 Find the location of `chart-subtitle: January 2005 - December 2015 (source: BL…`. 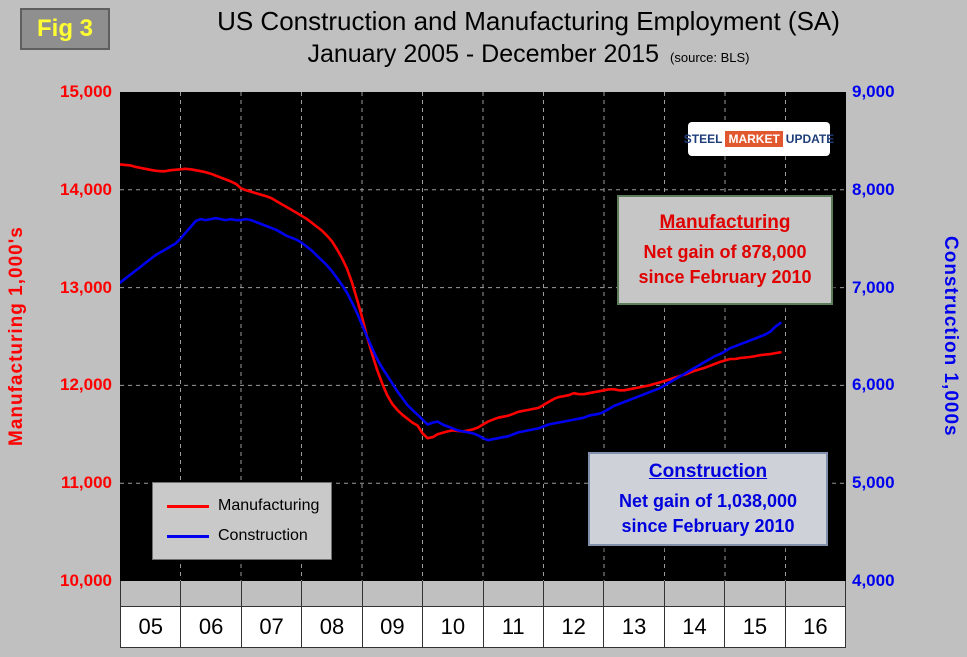

chart-subtitle: January 2005 - December 2015 (source: BL… is located at coordinates (528, 54).